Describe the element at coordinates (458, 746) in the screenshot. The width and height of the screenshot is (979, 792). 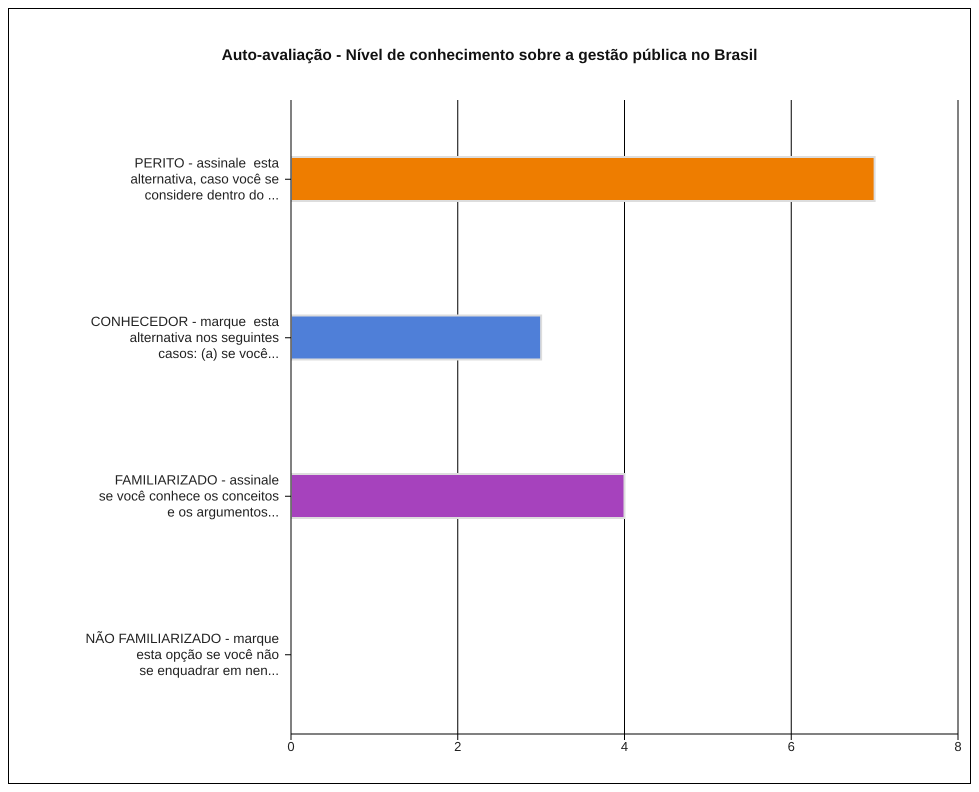
I see `x-tick-label: 2` at that location.